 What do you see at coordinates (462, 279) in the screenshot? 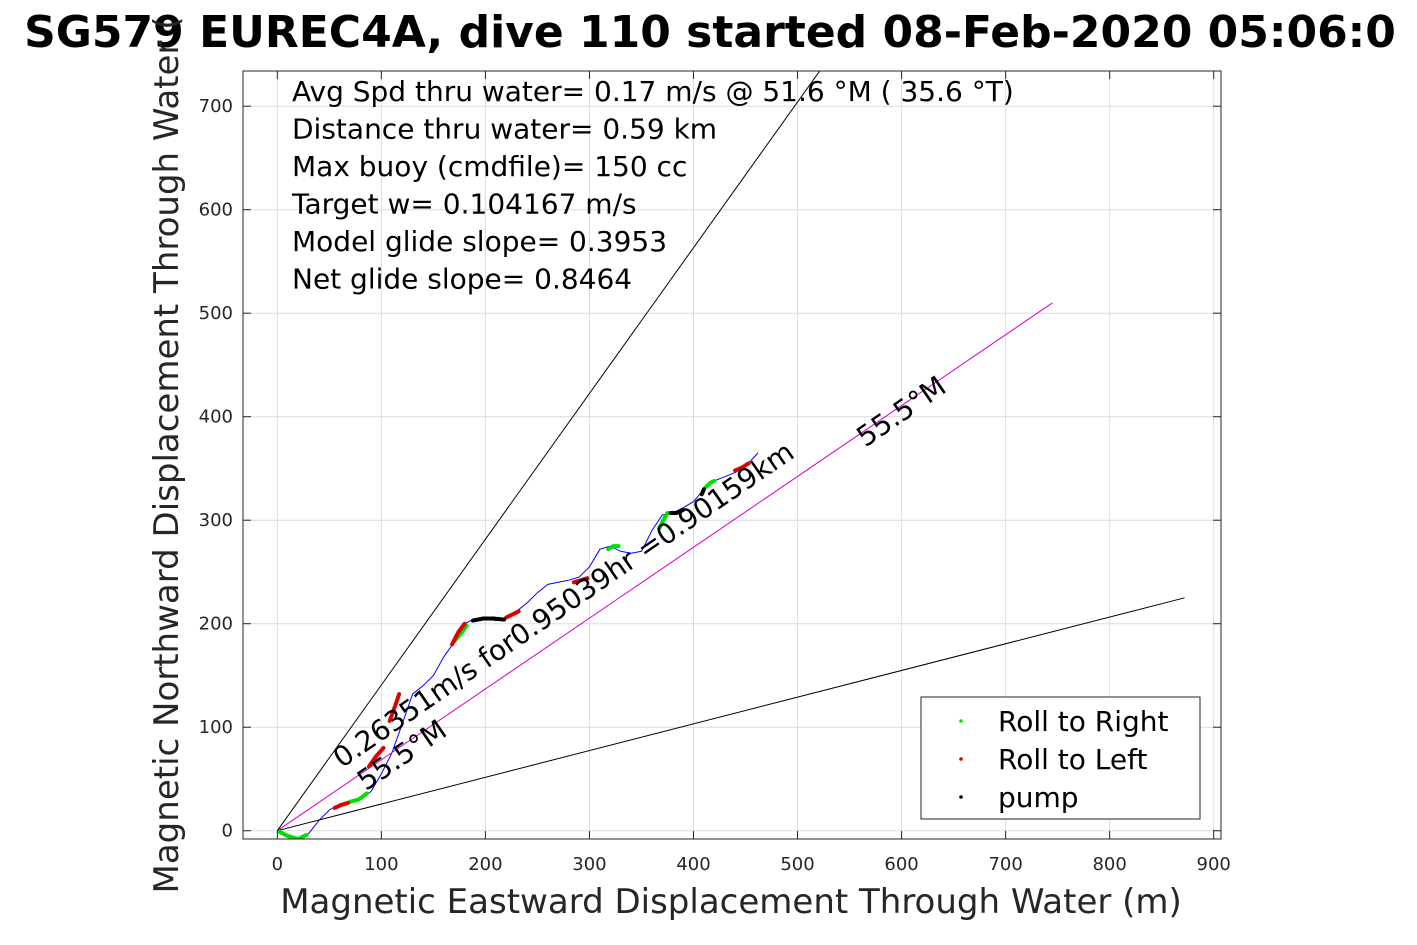
I see `info-line: Net glide slope= 0.8464` at bounding box center [462, 279].